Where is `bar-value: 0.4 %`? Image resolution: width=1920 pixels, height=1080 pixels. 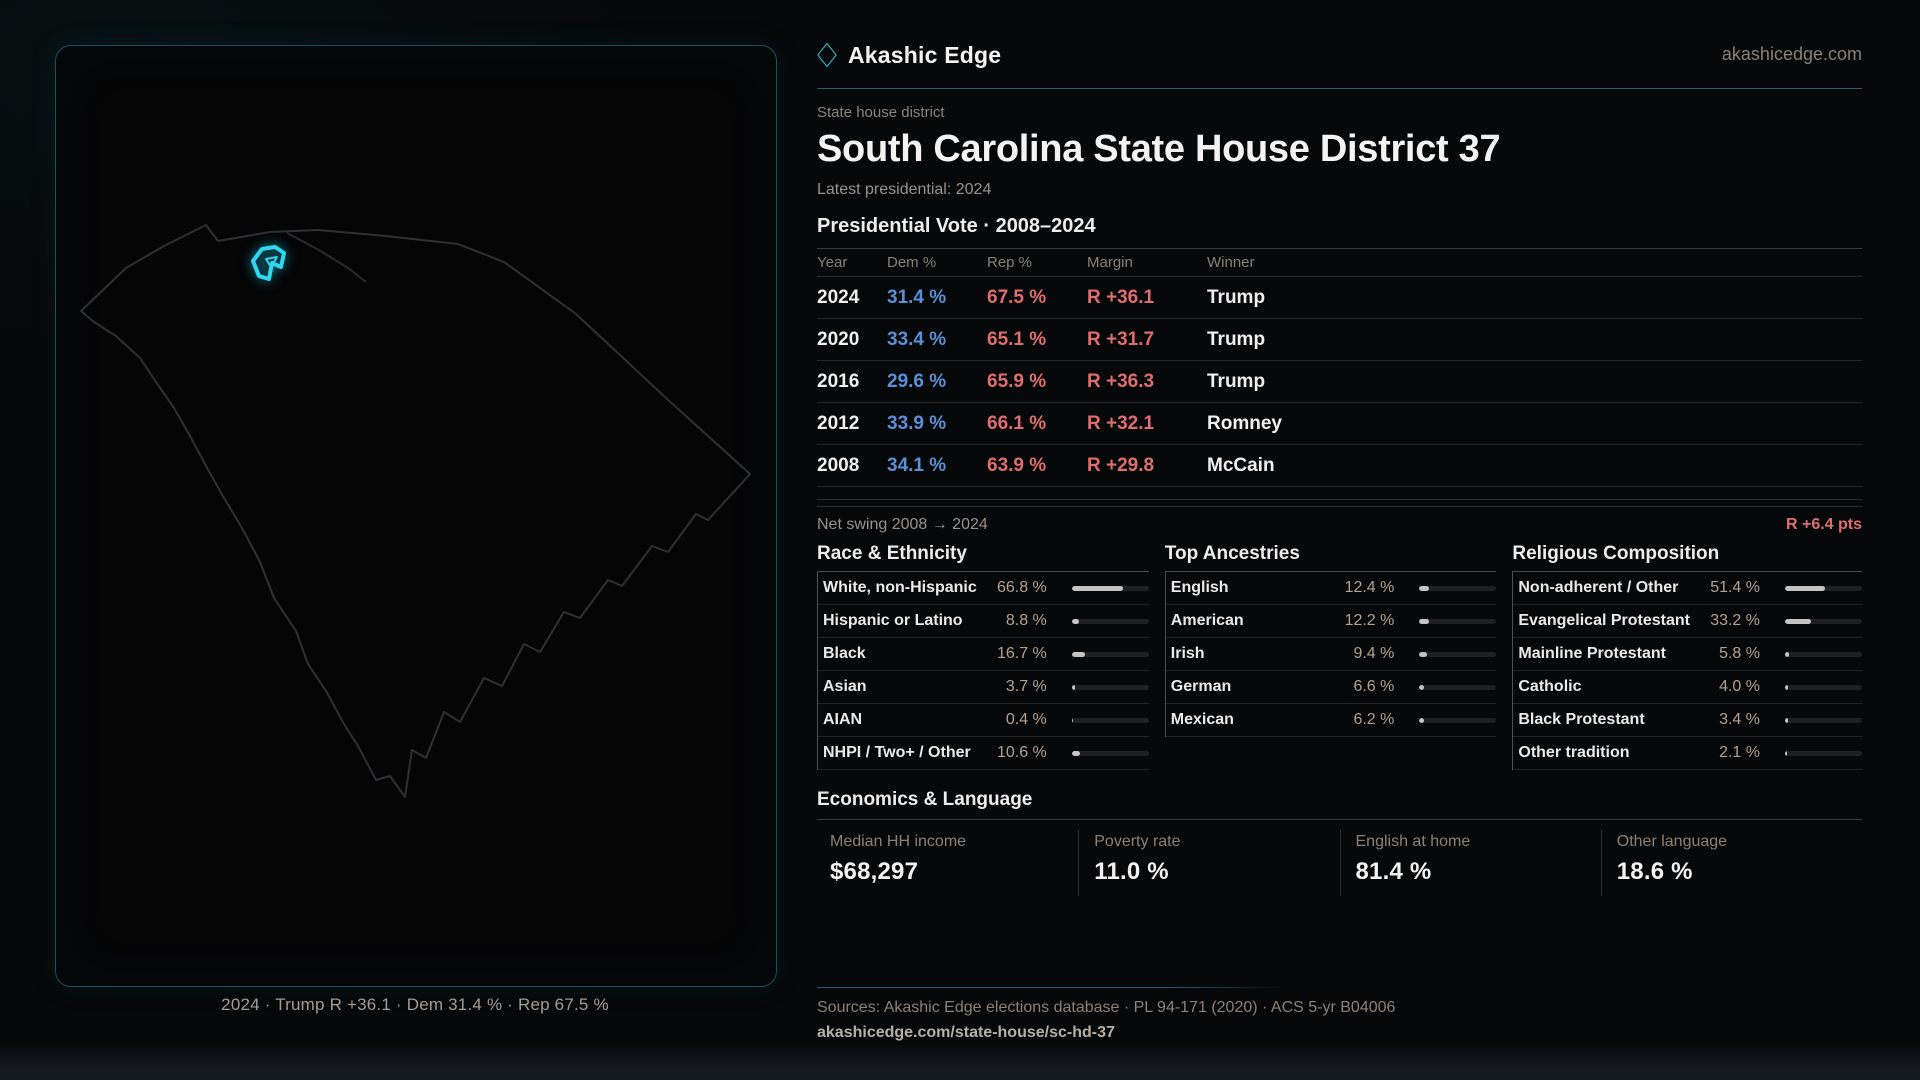 bar-value: 0.4 % is located at coordinates (1026, 719).